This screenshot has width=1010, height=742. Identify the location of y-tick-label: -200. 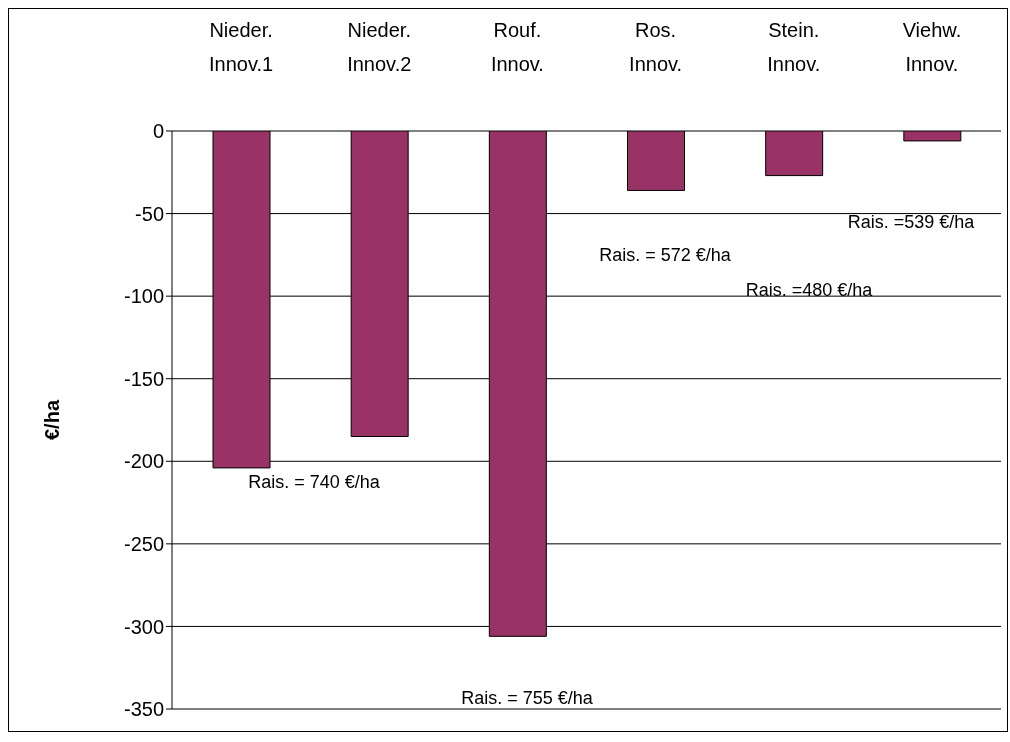
(143, 461).